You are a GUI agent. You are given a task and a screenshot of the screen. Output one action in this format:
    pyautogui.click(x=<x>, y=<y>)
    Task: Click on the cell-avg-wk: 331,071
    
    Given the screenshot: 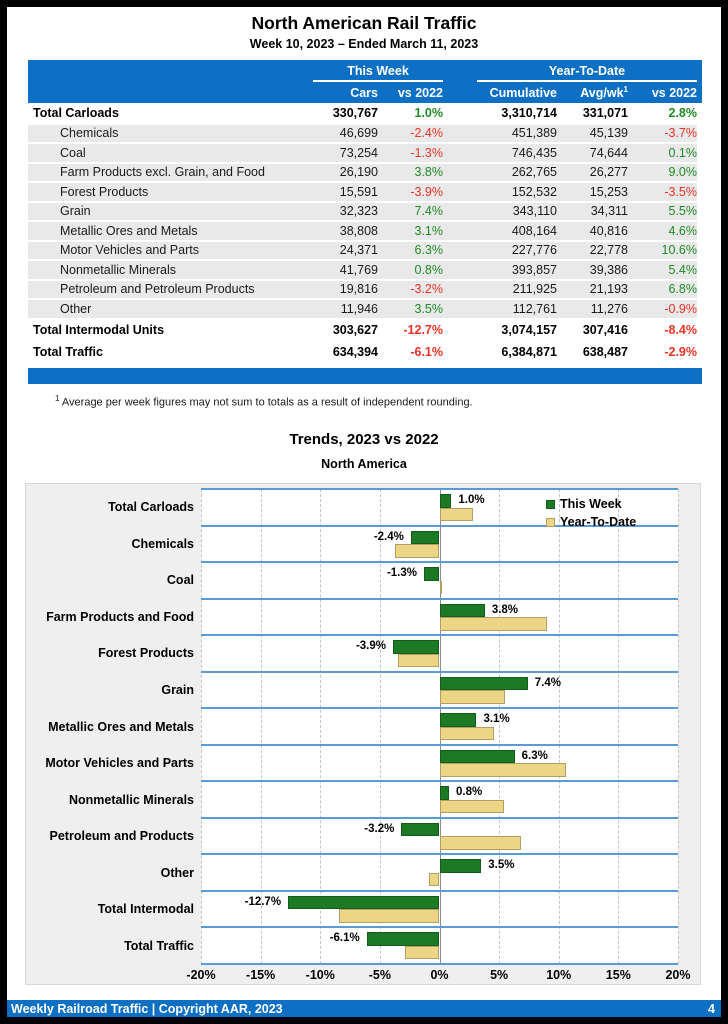 What is the action you would take?
    pyautogui.click(x=605, y=112)
    